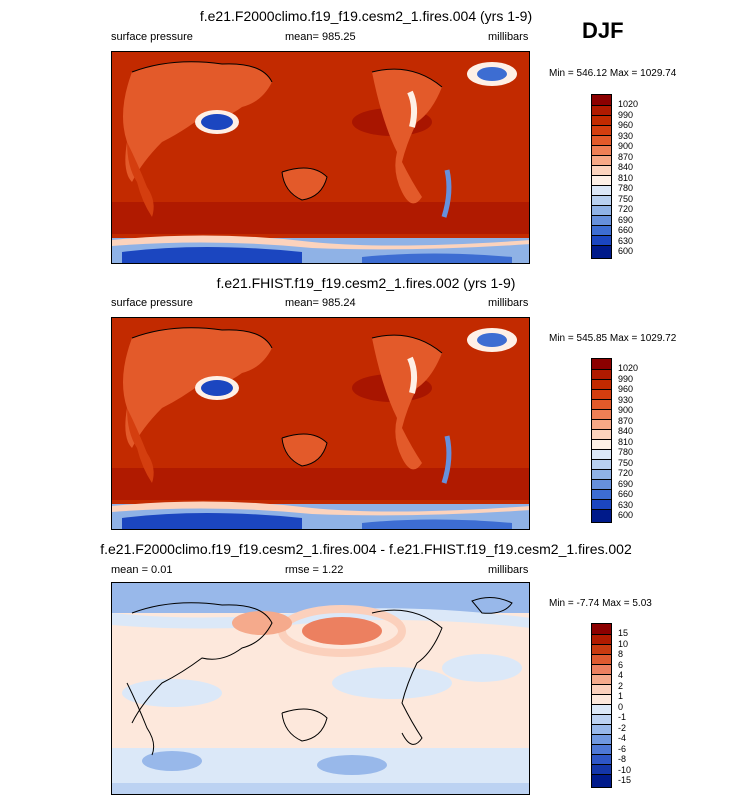 The image size is (732, 800). I want to click on panel2-southern-ring, so click(320, 508).